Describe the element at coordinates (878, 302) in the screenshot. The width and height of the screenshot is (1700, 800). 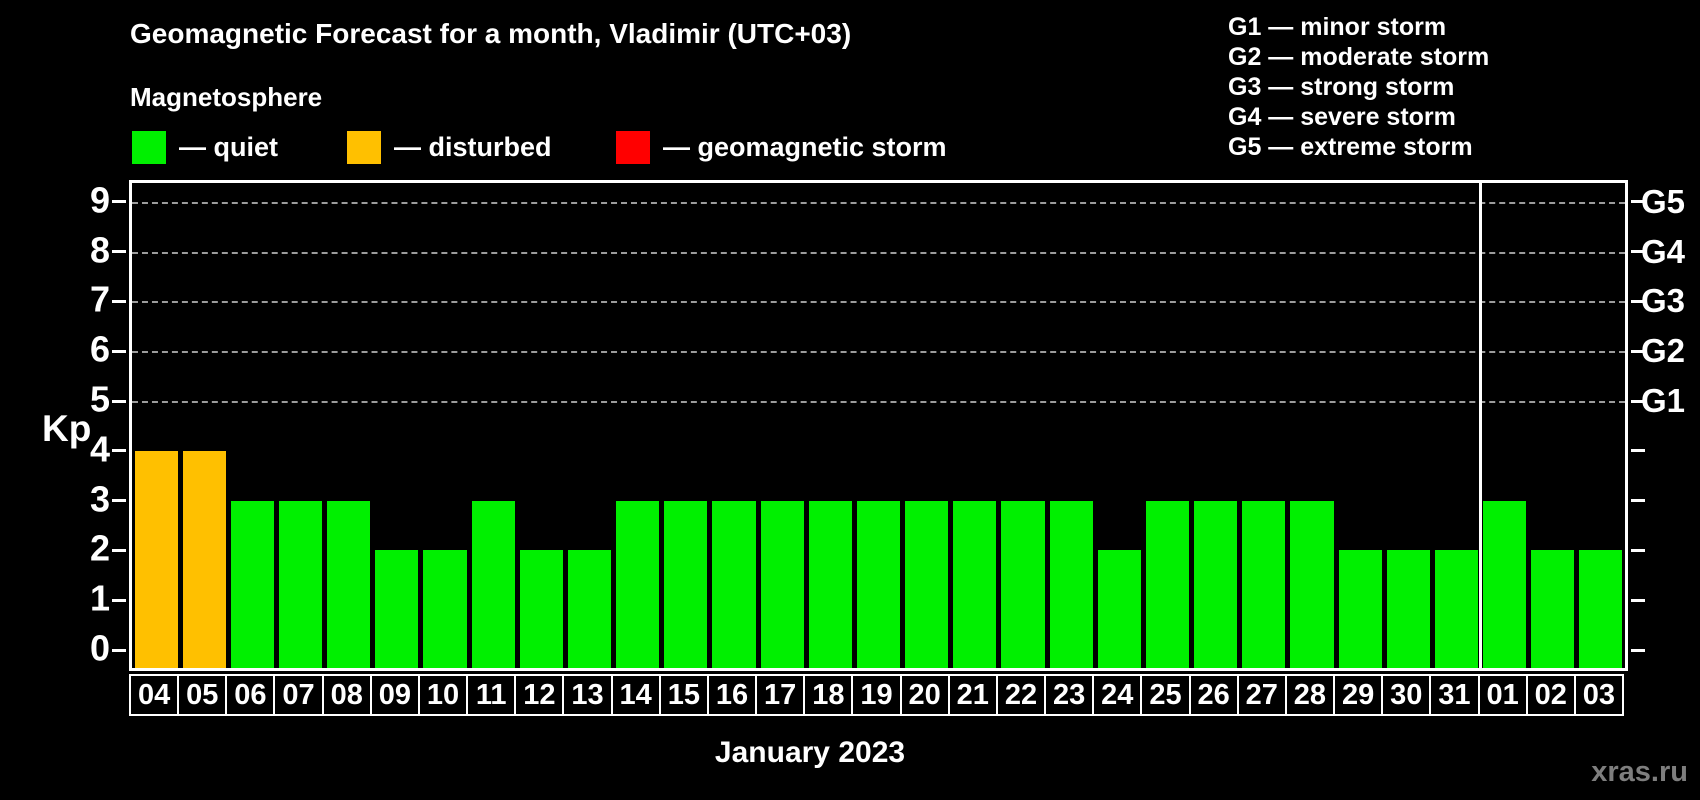
I see `gridline-kp7` at that location.